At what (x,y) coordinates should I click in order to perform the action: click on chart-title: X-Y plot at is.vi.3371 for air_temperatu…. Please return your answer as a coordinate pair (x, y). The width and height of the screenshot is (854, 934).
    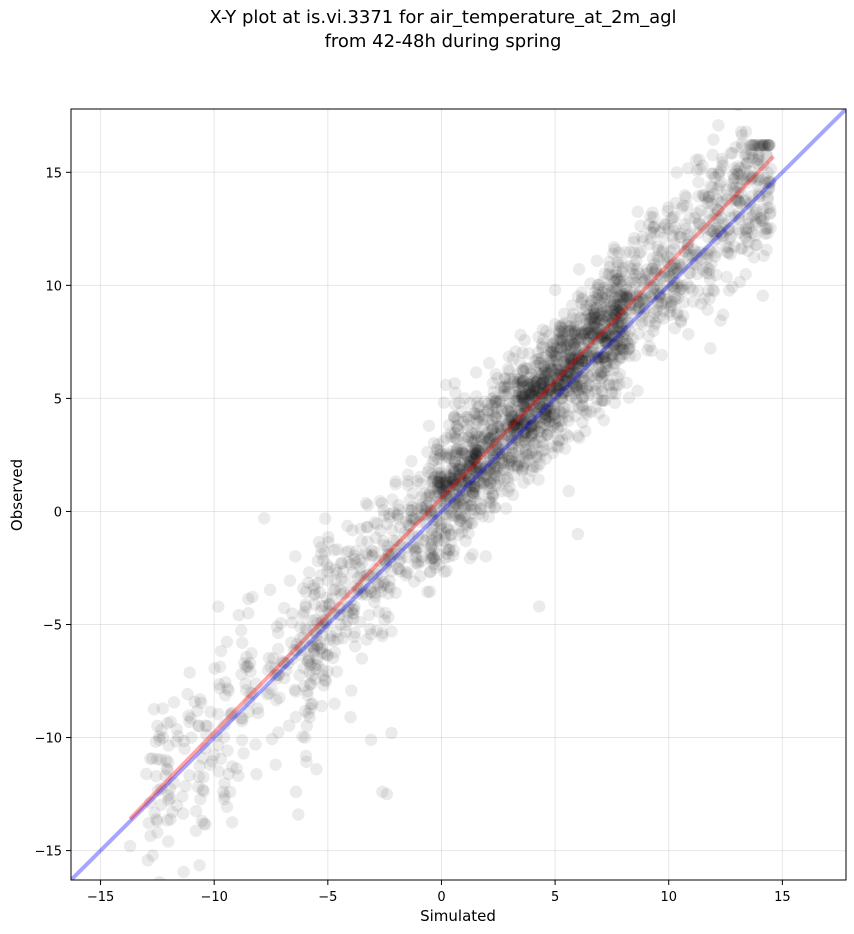
    Looking at the image, I should click on (427, 30).